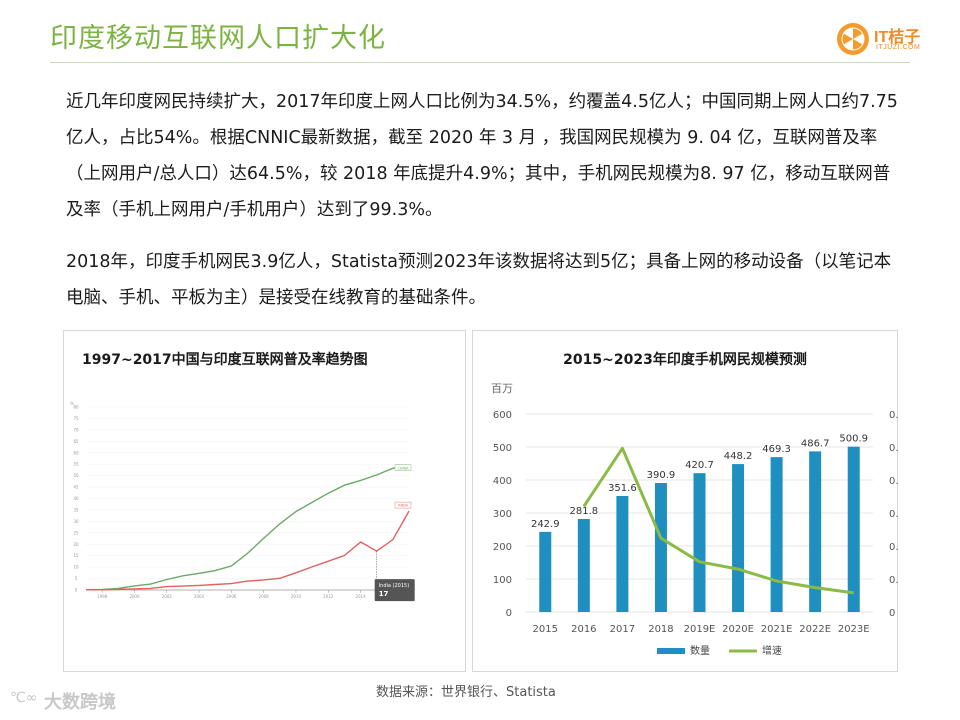 Image resolution: width=960 pixels, height=720 pixels. I want to click on x-tick-label: 2000, so click(134, 596).